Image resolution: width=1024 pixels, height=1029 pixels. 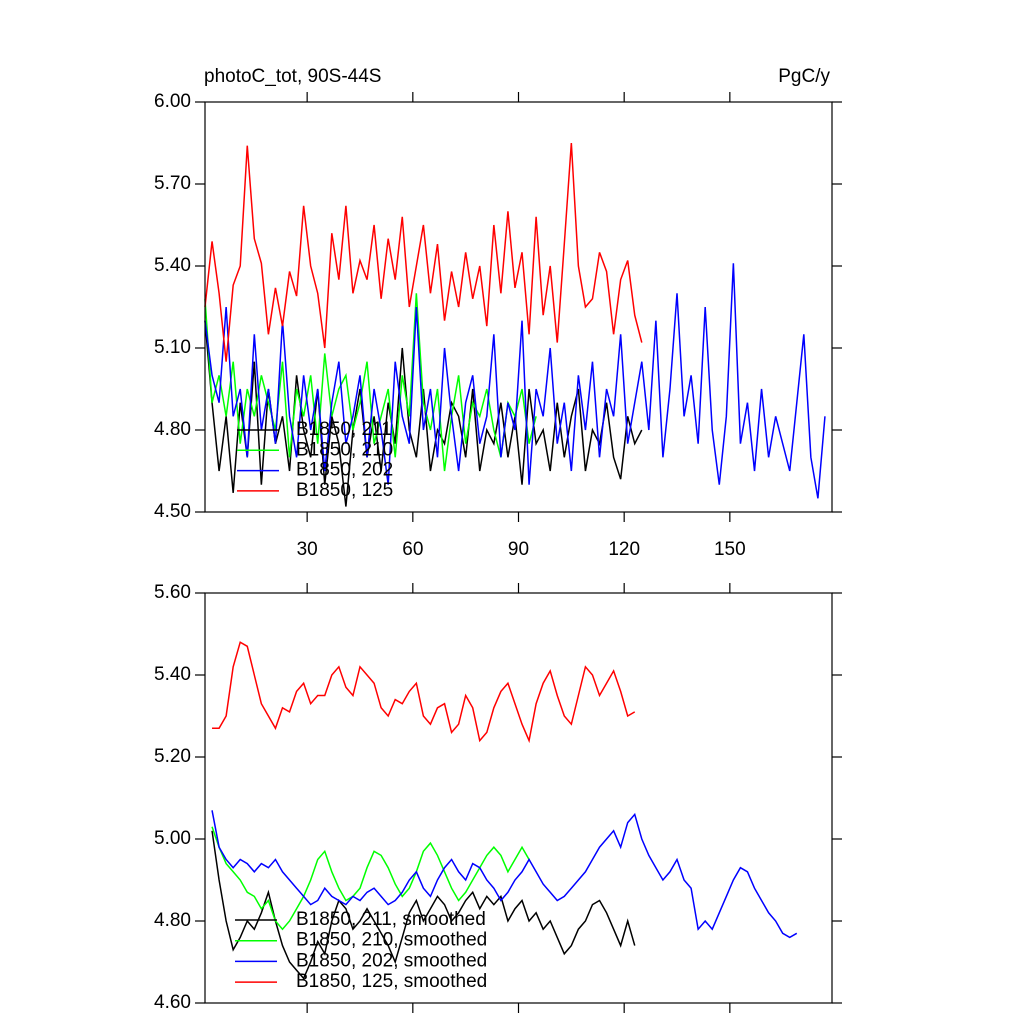 I want to click on legend-label: B1850, 125, smoothed, so click(x=391, y=981).